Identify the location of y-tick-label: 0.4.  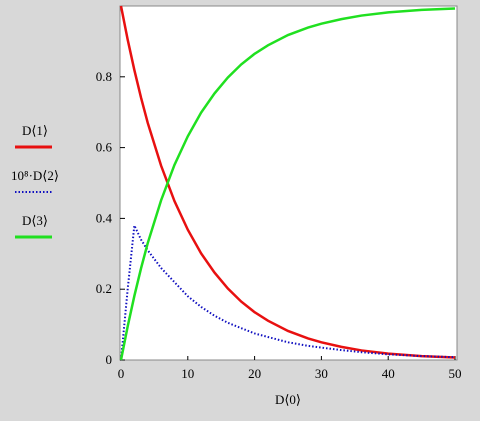
(104, 217).